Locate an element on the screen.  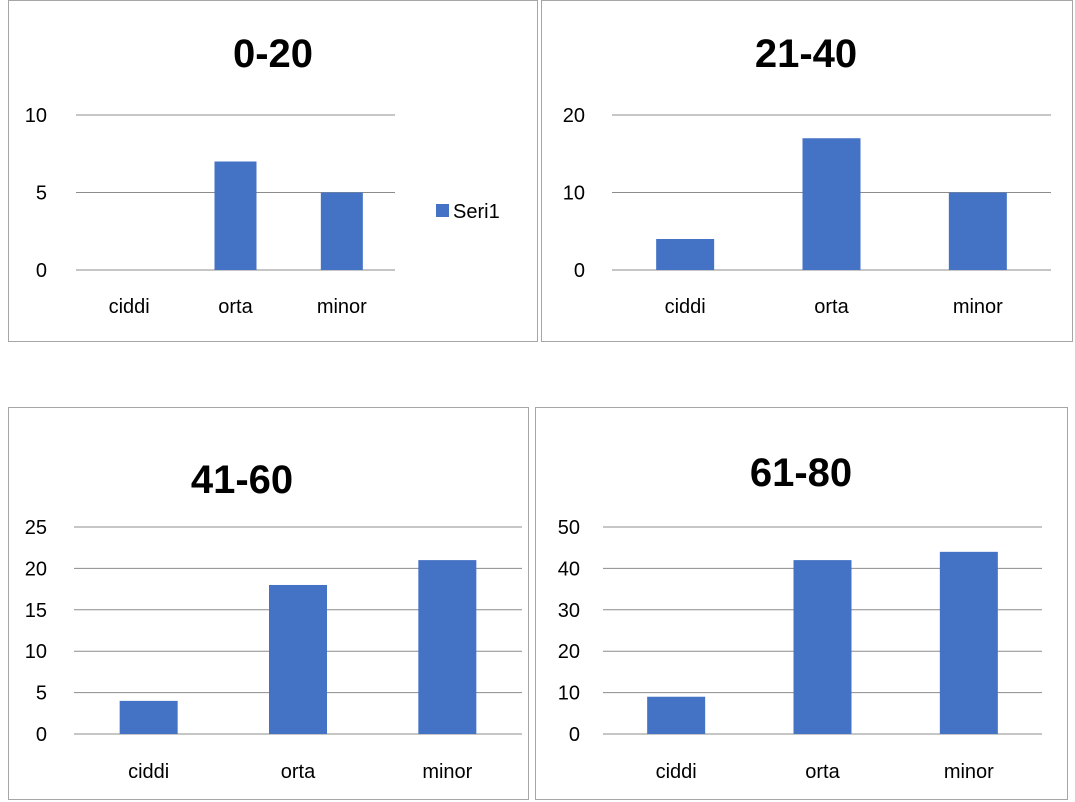
y-tick-label: 25 is located at coordinates (36, 528).